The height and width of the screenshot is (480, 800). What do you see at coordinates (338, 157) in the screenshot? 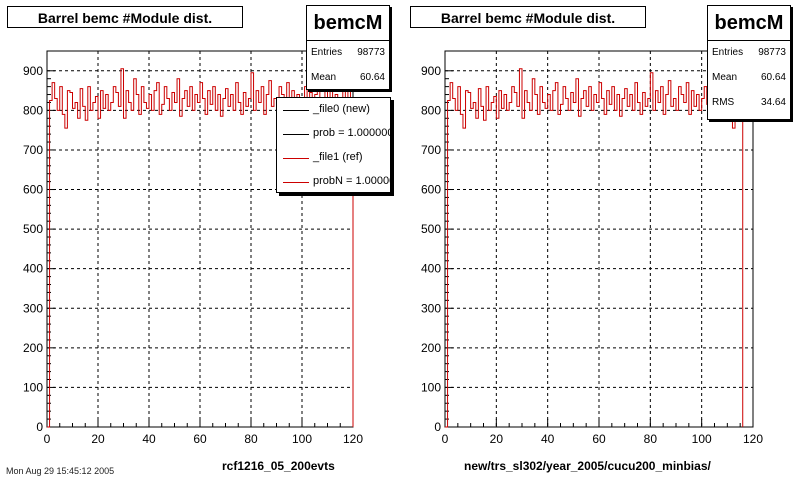
I see `legend-label: _file1 (ref)` at bounding box center [338, 157].